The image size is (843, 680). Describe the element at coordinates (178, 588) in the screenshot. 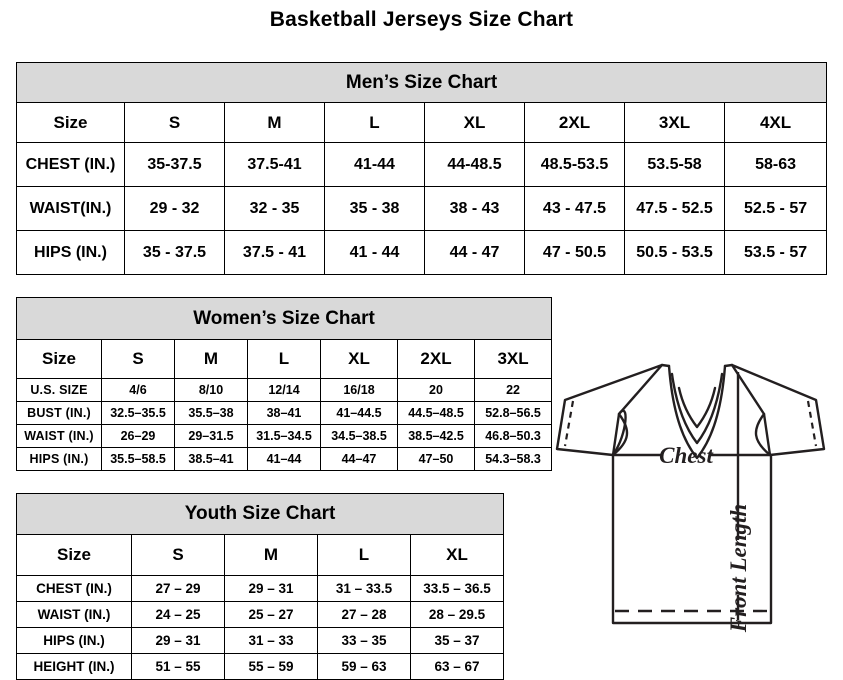

I see `youth-chest-s: 27 – 29` at that location.